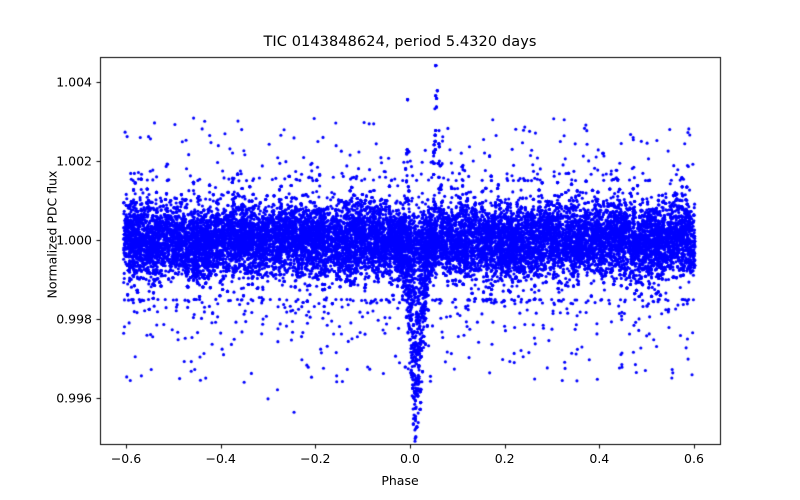 The height and width of the screenshot is (500, 800). What do you see at coordinates (400, 480) in the screenshot?
I see `x-axis-label: Phase` at bounding box center [400, 480].